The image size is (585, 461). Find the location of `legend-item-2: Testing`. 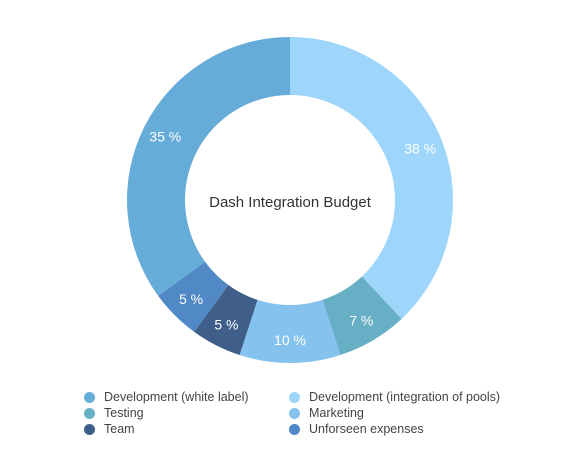

legend-item-2: Testing is located at coordinates (186, 413).